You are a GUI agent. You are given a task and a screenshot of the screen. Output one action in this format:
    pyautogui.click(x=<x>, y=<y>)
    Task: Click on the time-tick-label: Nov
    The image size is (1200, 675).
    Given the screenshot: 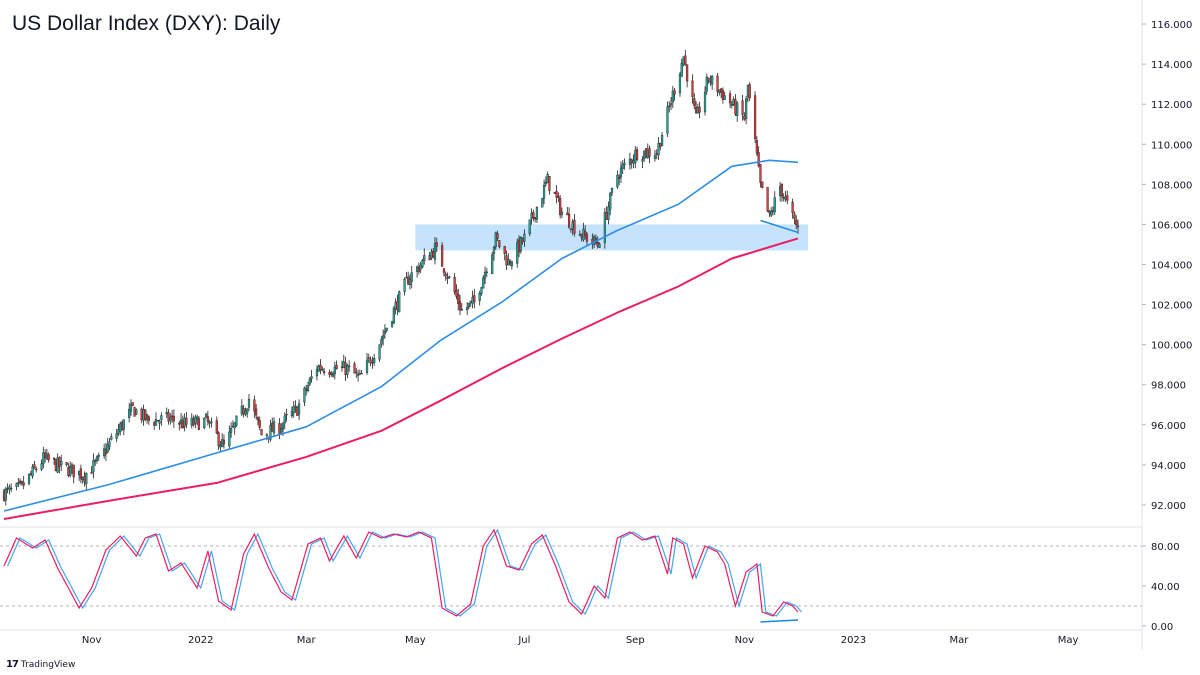 What is the action you would take?
    pyautogui.click(x=92, y=640)
    